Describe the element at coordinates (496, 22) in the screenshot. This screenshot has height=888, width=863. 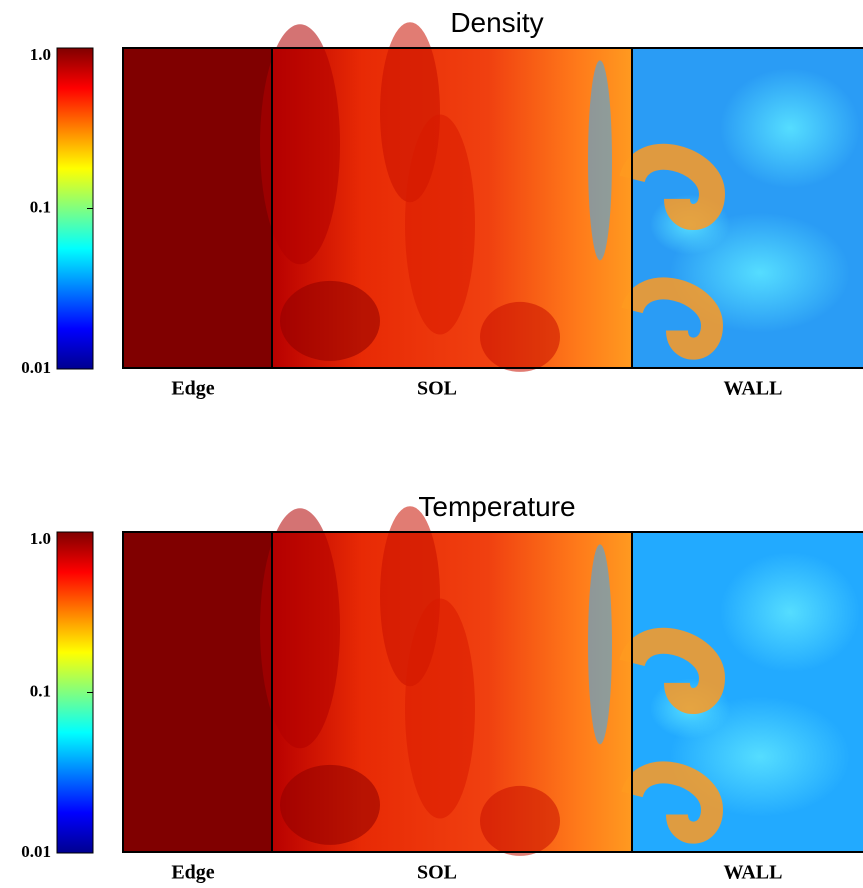
I see `panel-title: Density` at that location.